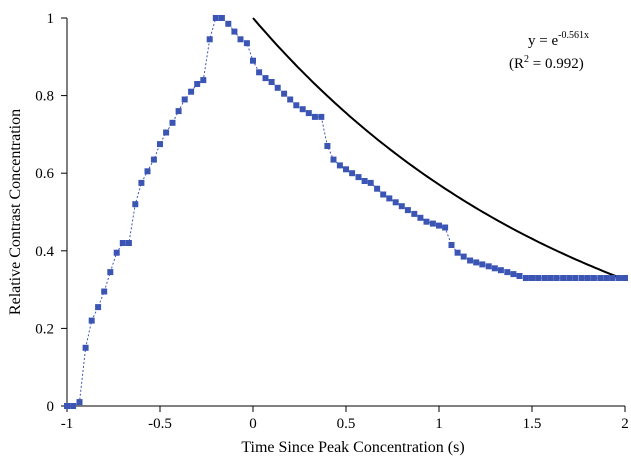 This screenshot has width=631, height=463. Describe the element at coordinates (67, 424) in the screenshot. I see `x-tick-label: -1` at that location.